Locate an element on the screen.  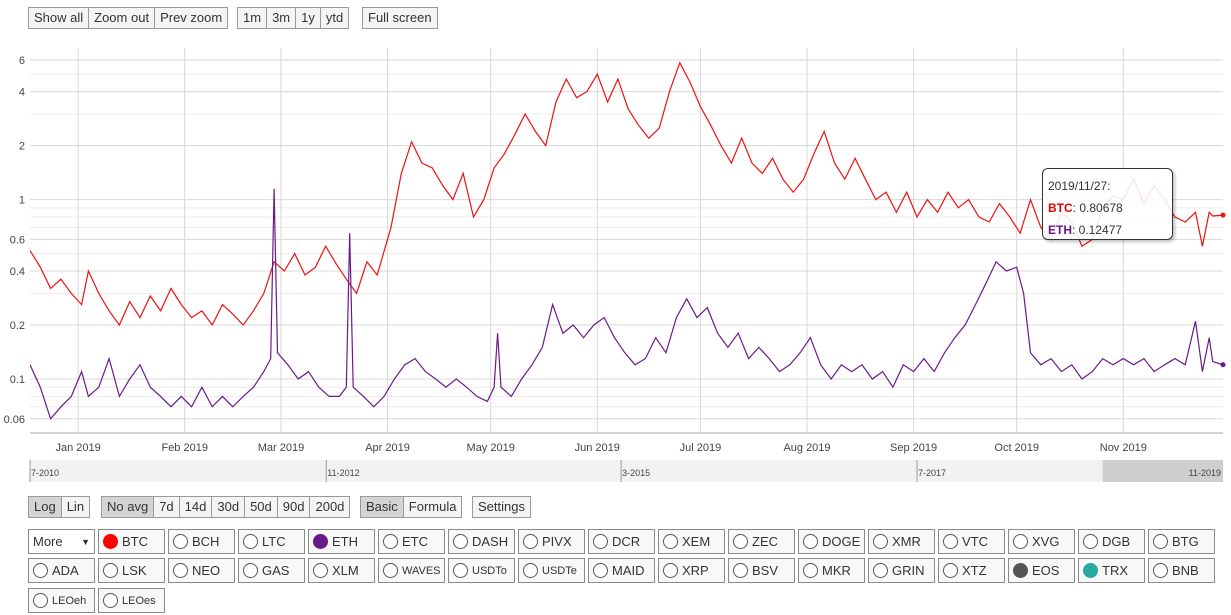
x-tick-label: May 2019 is located at coordinates (491, 448).